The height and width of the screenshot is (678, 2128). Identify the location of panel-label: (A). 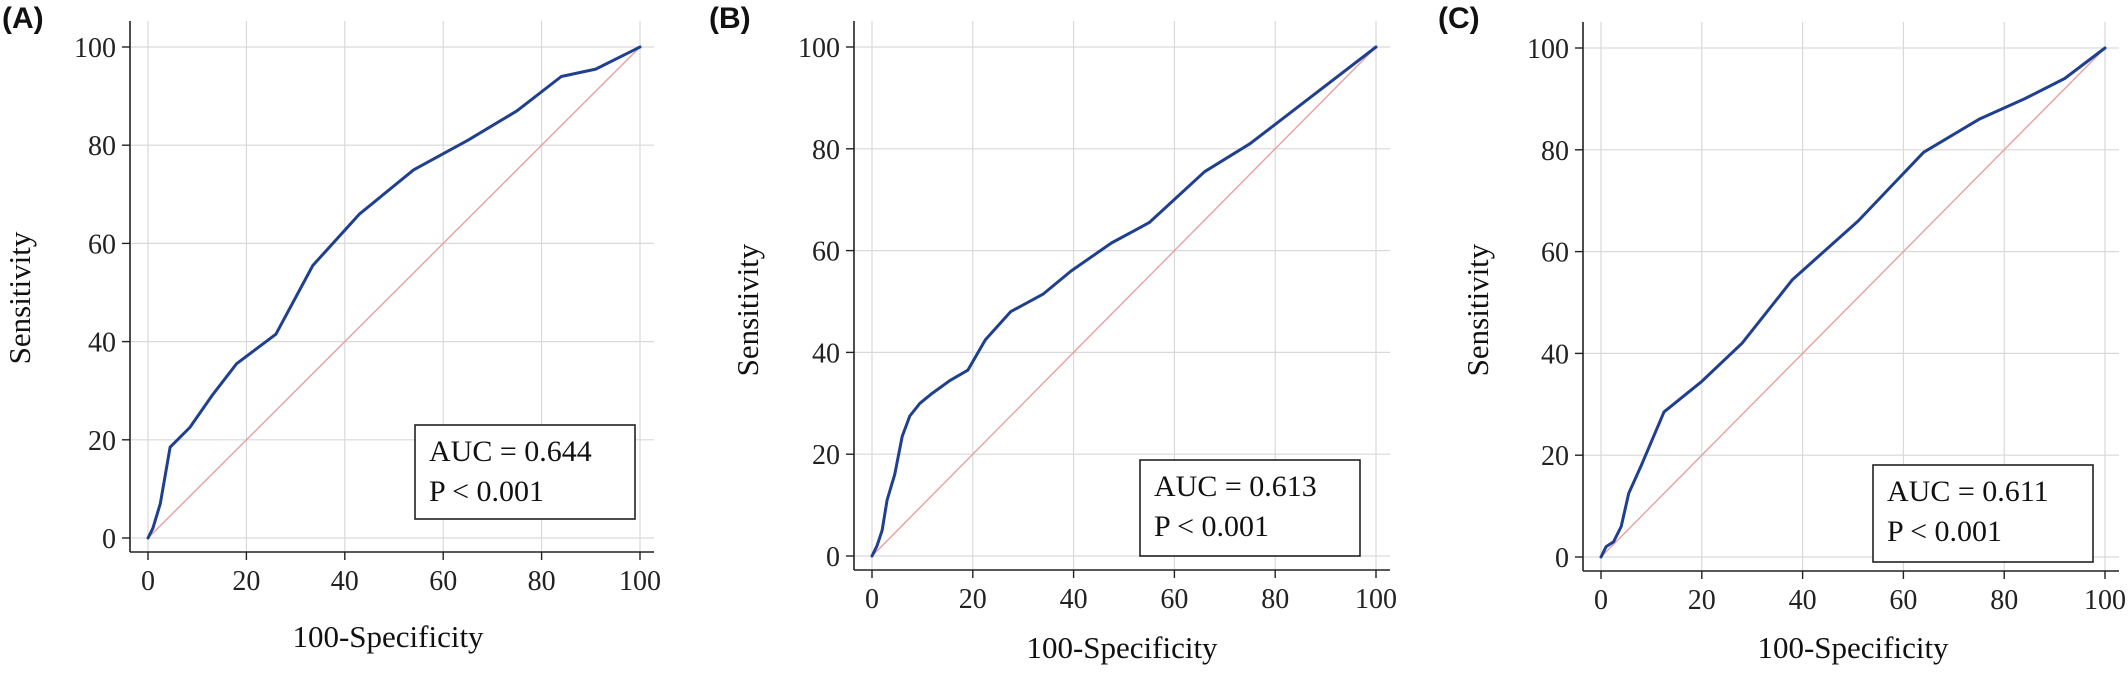
(23, 18).